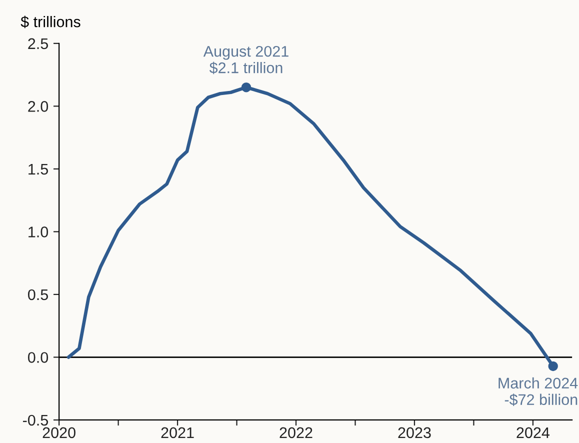  Describe the element at coordinates (38, 44) in the screenshot. I see `y-tick-label: 2.5` at that location.